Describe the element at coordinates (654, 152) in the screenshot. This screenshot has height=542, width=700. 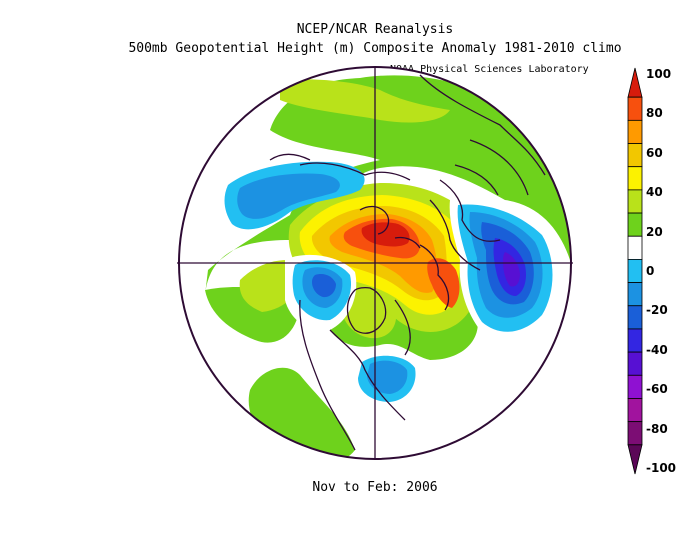
I see `colorbar-tick-label: 60` at that location.